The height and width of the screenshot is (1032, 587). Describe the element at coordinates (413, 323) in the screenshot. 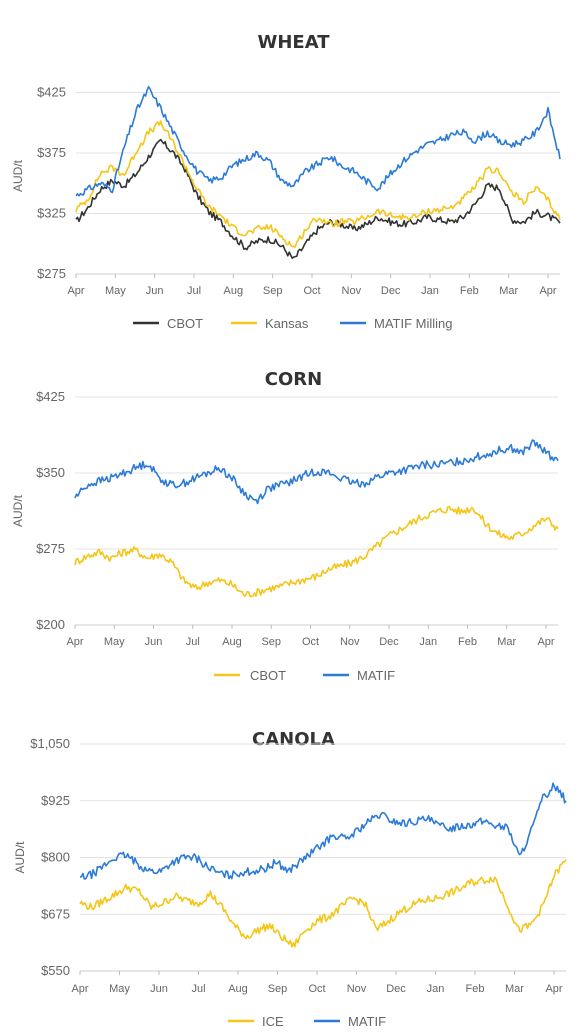

I see `legend-label: MATIF Milling` at that location.